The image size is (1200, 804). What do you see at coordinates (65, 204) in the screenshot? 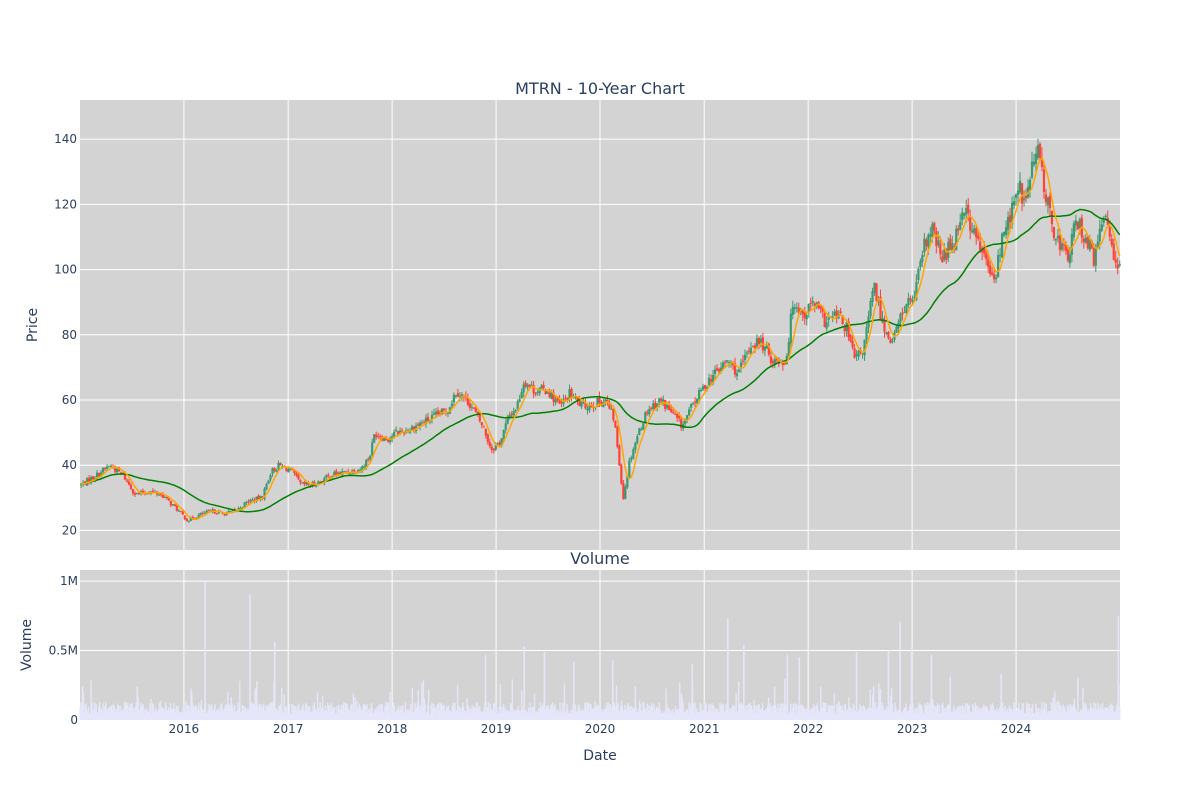
I see `price-tick-label: 120` at bounding box center [65, 204].